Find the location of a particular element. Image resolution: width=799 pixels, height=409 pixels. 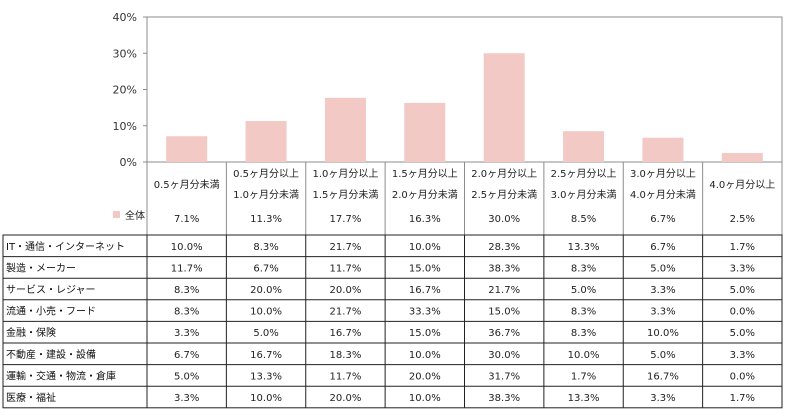

category-label: 2.5ヶ月分未満 is located at coordinates (504, 195).